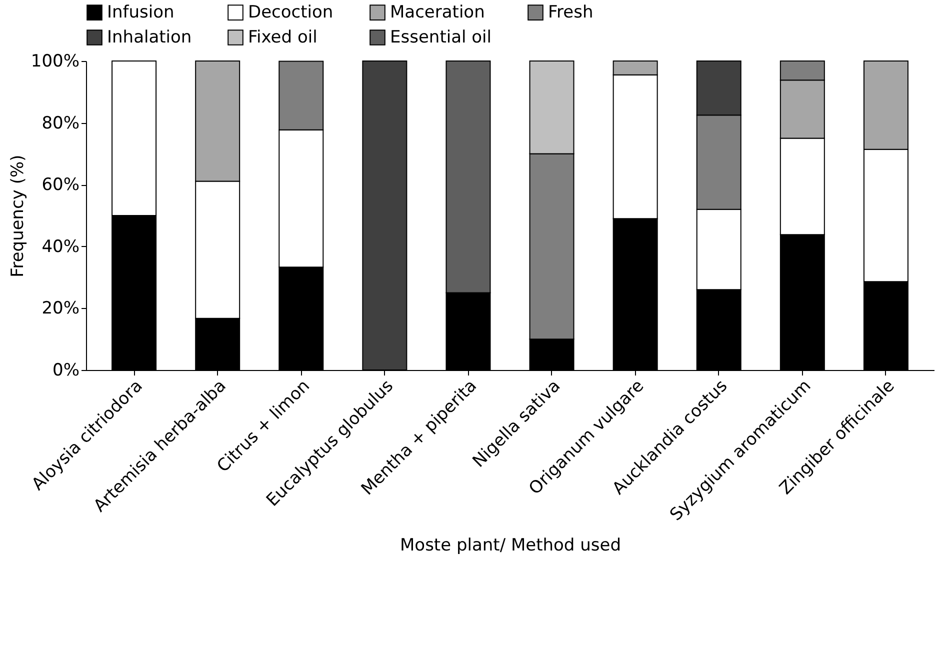  Describe the element at coordinates (61, 185) in the screenshot. I see `y-tick-label: 60%` at that location.